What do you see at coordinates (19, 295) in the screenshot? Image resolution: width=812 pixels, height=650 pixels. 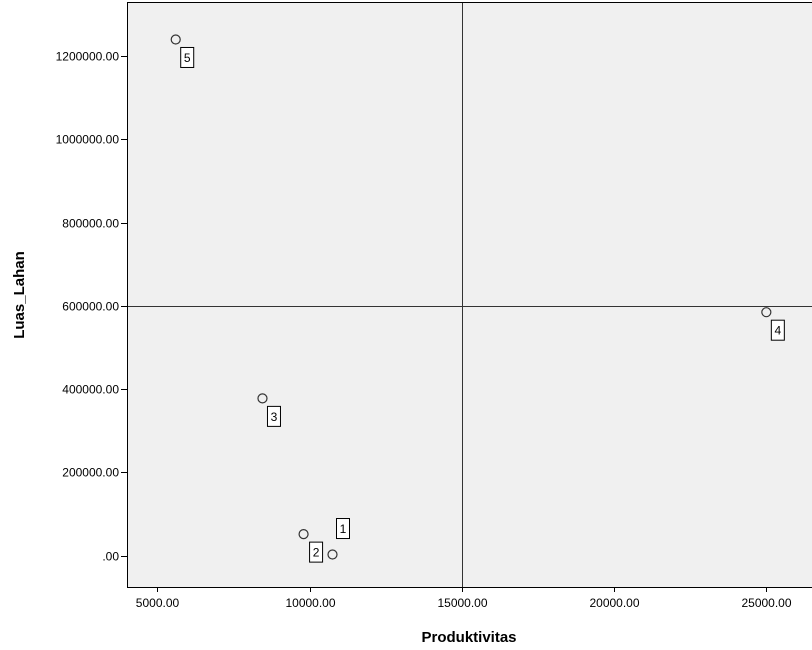 I see `y-axis-title: Luas_Lahan` at bounding box center [19, 295].